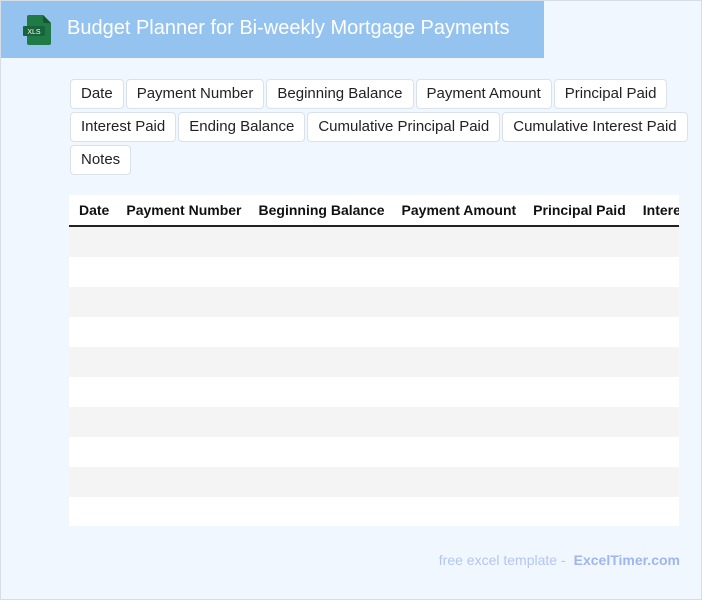 Image resolution: width=702 pixels, height=600 pixels. Describe the element at coordinates (610, 94) in the screenshot. I see `column-chip: Principal Paid` at that location.